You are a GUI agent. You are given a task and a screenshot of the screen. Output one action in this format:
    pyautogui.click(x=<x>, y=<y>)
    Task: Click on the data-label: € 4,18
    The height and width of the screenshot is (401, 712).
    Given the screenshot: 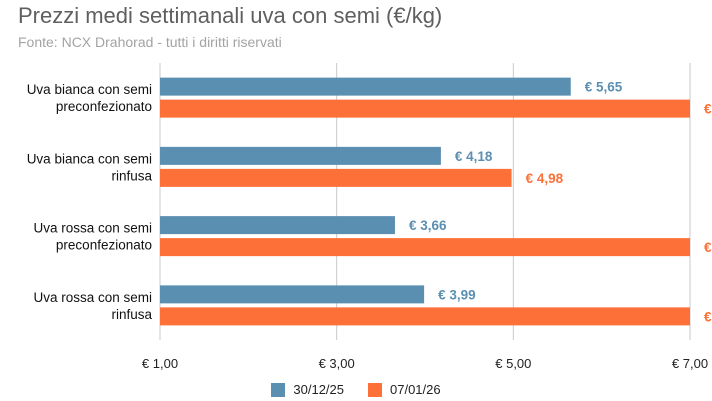 What is the action you would take?
    pyautogui.click(x=474, y=156)
    